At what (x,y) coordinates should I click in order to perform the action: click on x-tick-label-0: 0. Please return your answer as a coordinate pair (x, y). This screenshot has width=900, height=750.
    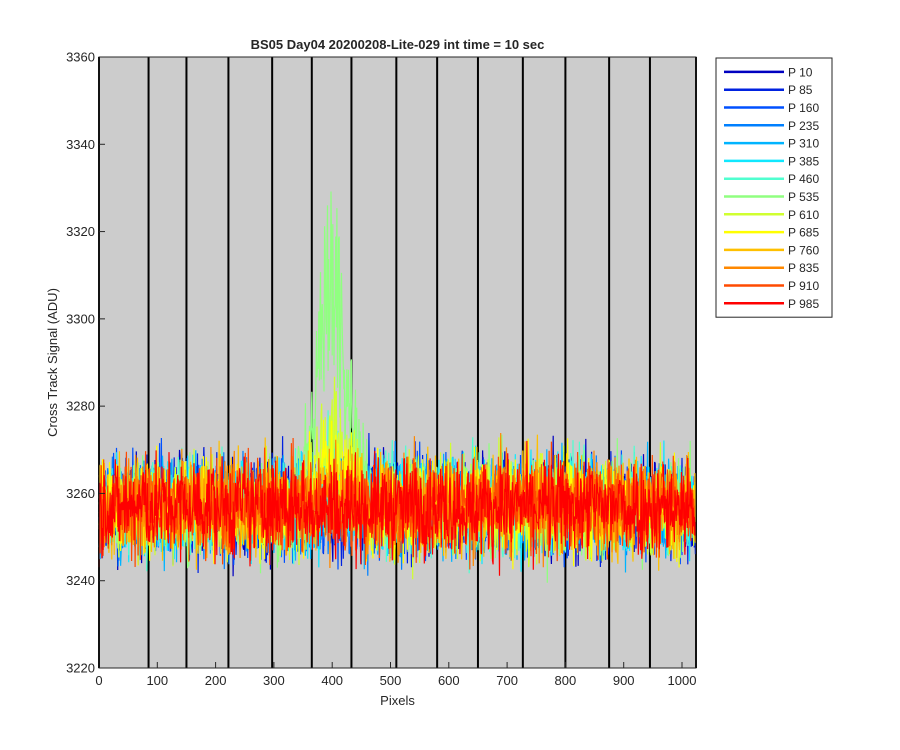
    Looking at the image, I should click on (98, 680).